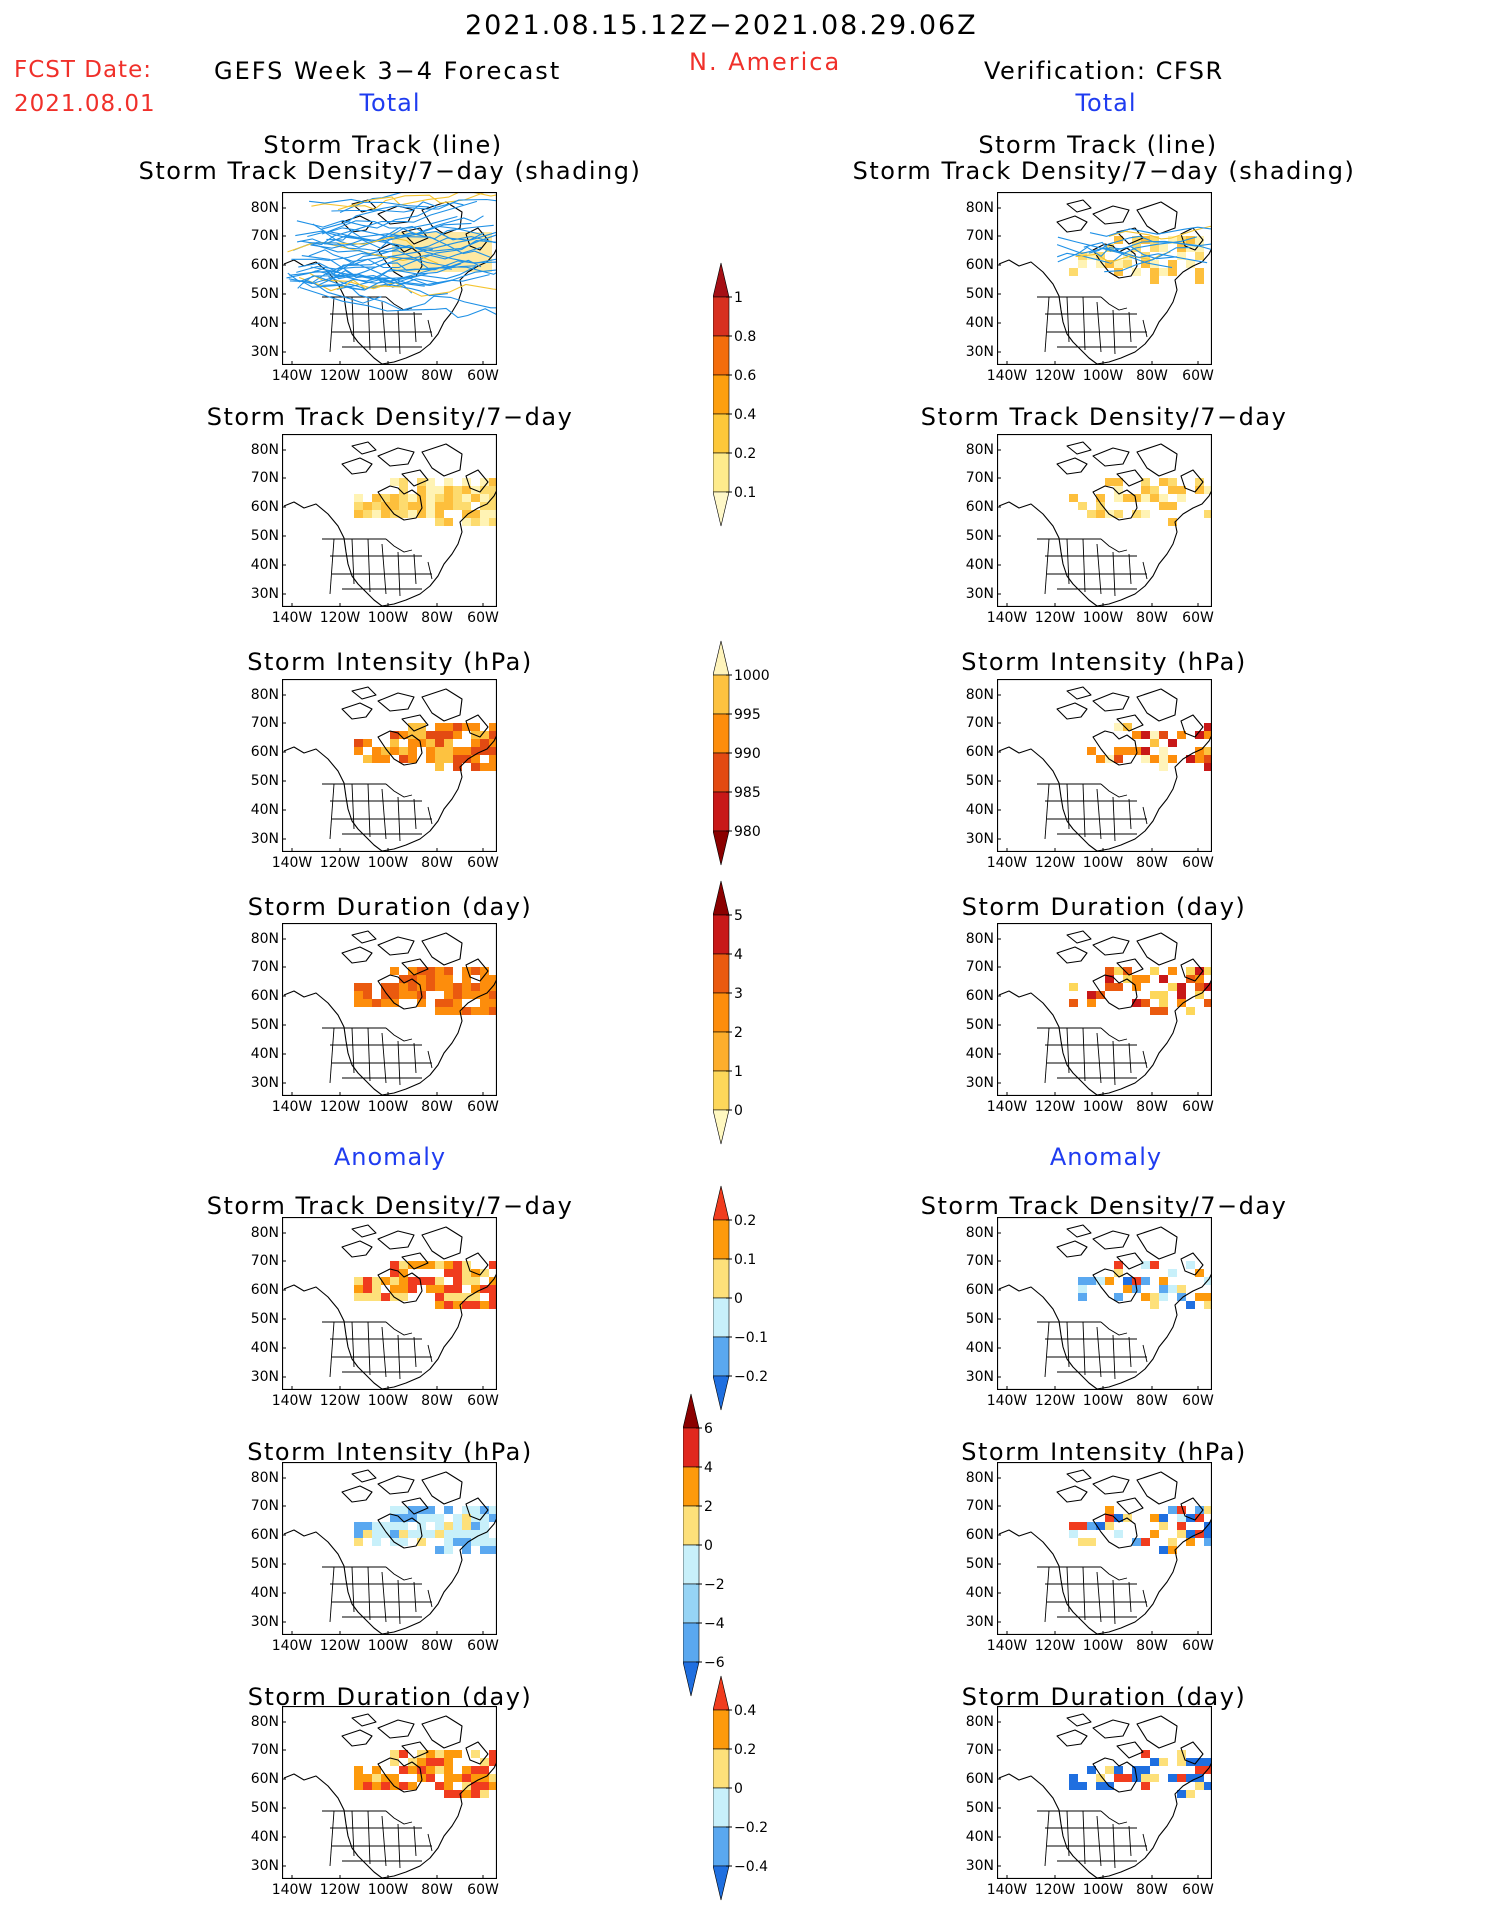  I want to click on right-model-title: Verification: CFSR, so click(1104, 71).